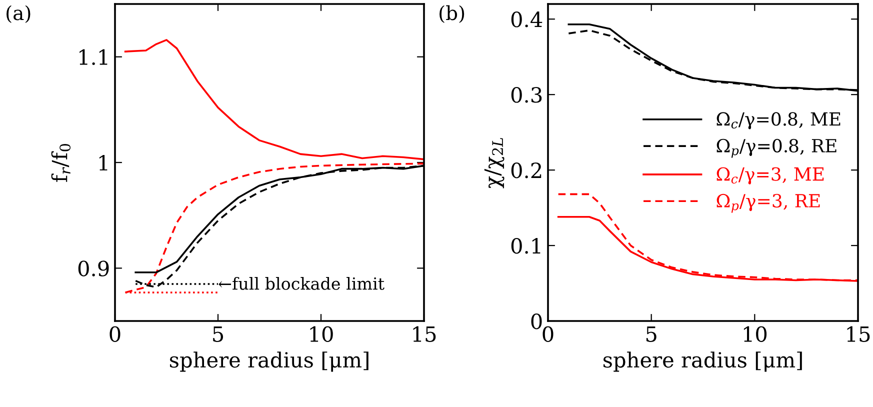 This screenshot has width=873, height=407. What do you see at coordinates (526, 20) in the screenshot?
I see `y-tick-label: 0.4` at bounding box center [526, 20].